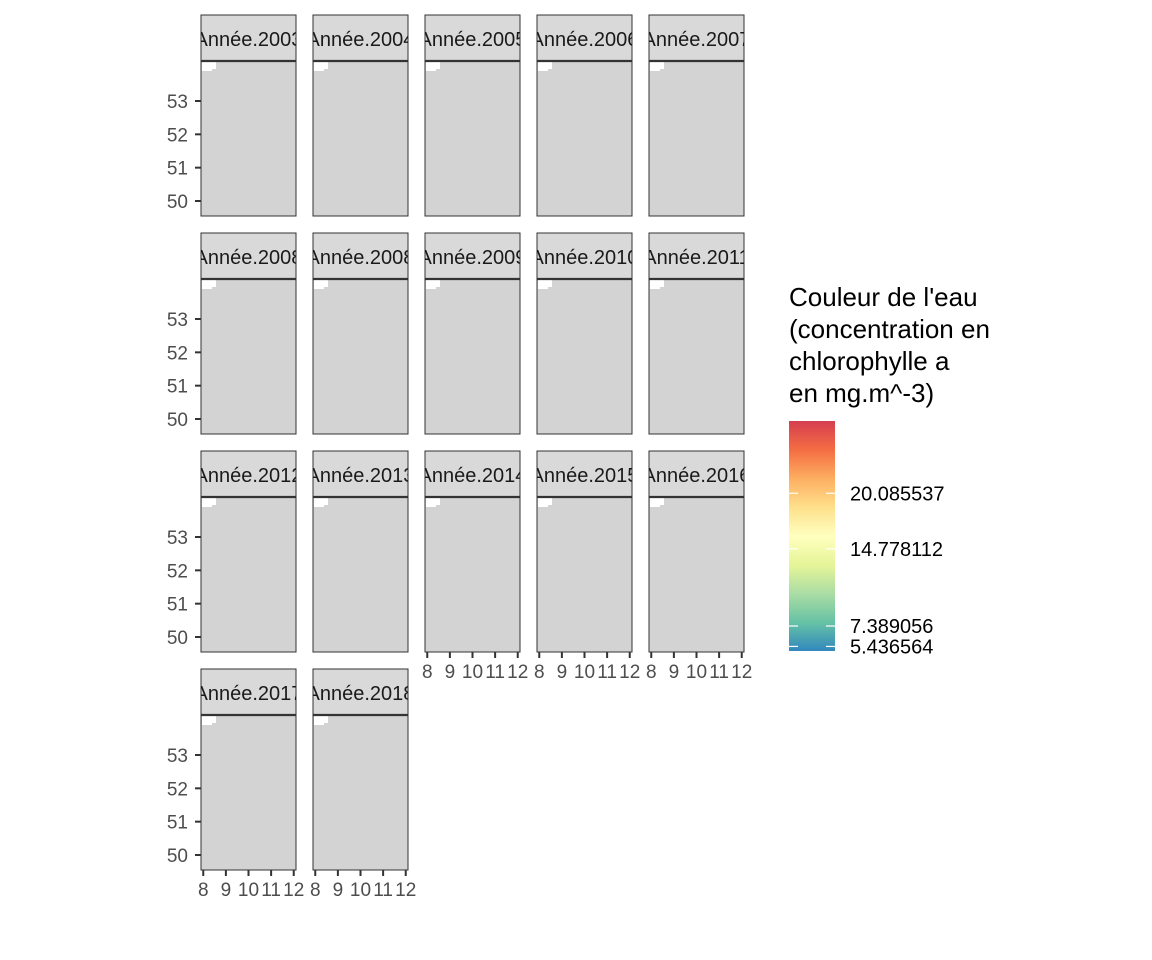  Describe the element at coordinates (361, 694) in the screenshot. I see `facet-strip-label: Année.2018` at that location.